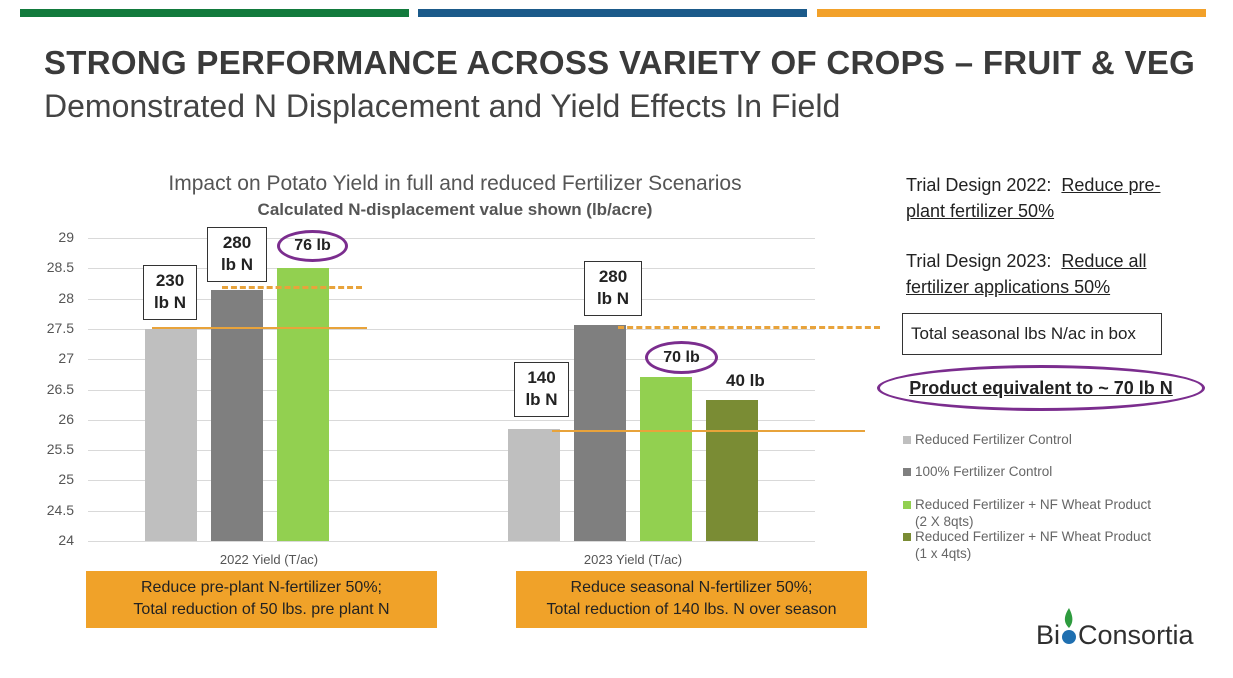  What do you see at coordinates (237, 254) in the screenshot?
I see `label-2022-full: 280 lb N` at bounding box center [237, 254].